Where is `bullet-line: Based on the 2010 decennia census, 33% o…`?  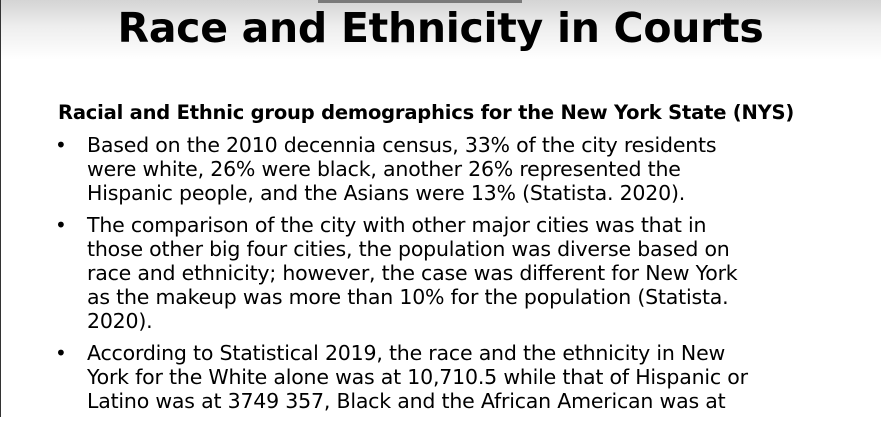
bullet-line: Based on the 2010 decennia census, 33% o… is located at coordinates (402, 145).